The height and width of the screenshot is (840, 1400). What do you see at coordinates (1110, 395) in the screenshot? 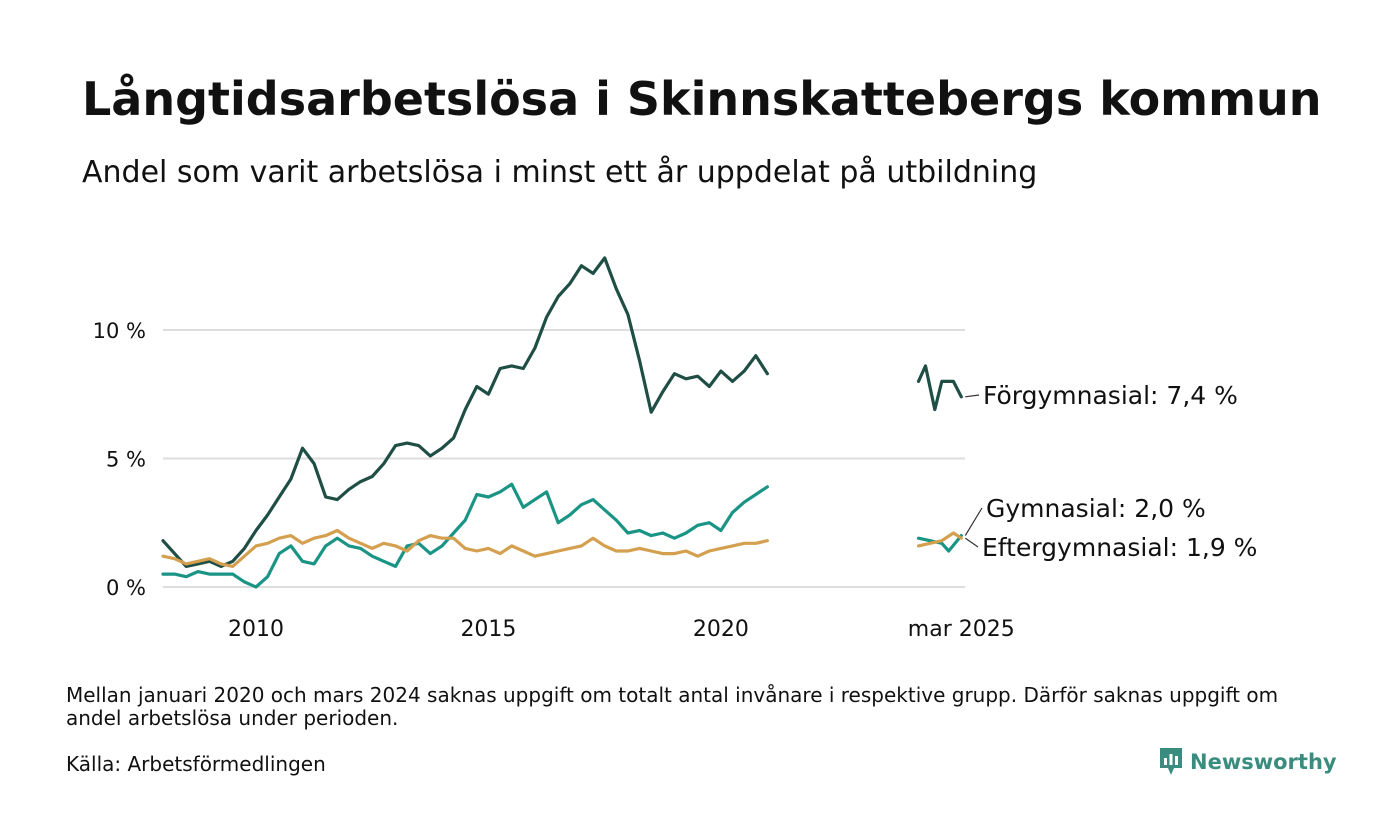
I see `end-label-förgymnasial: Förgymnasial: 7,4 %` at bounding box center [1110, 395].